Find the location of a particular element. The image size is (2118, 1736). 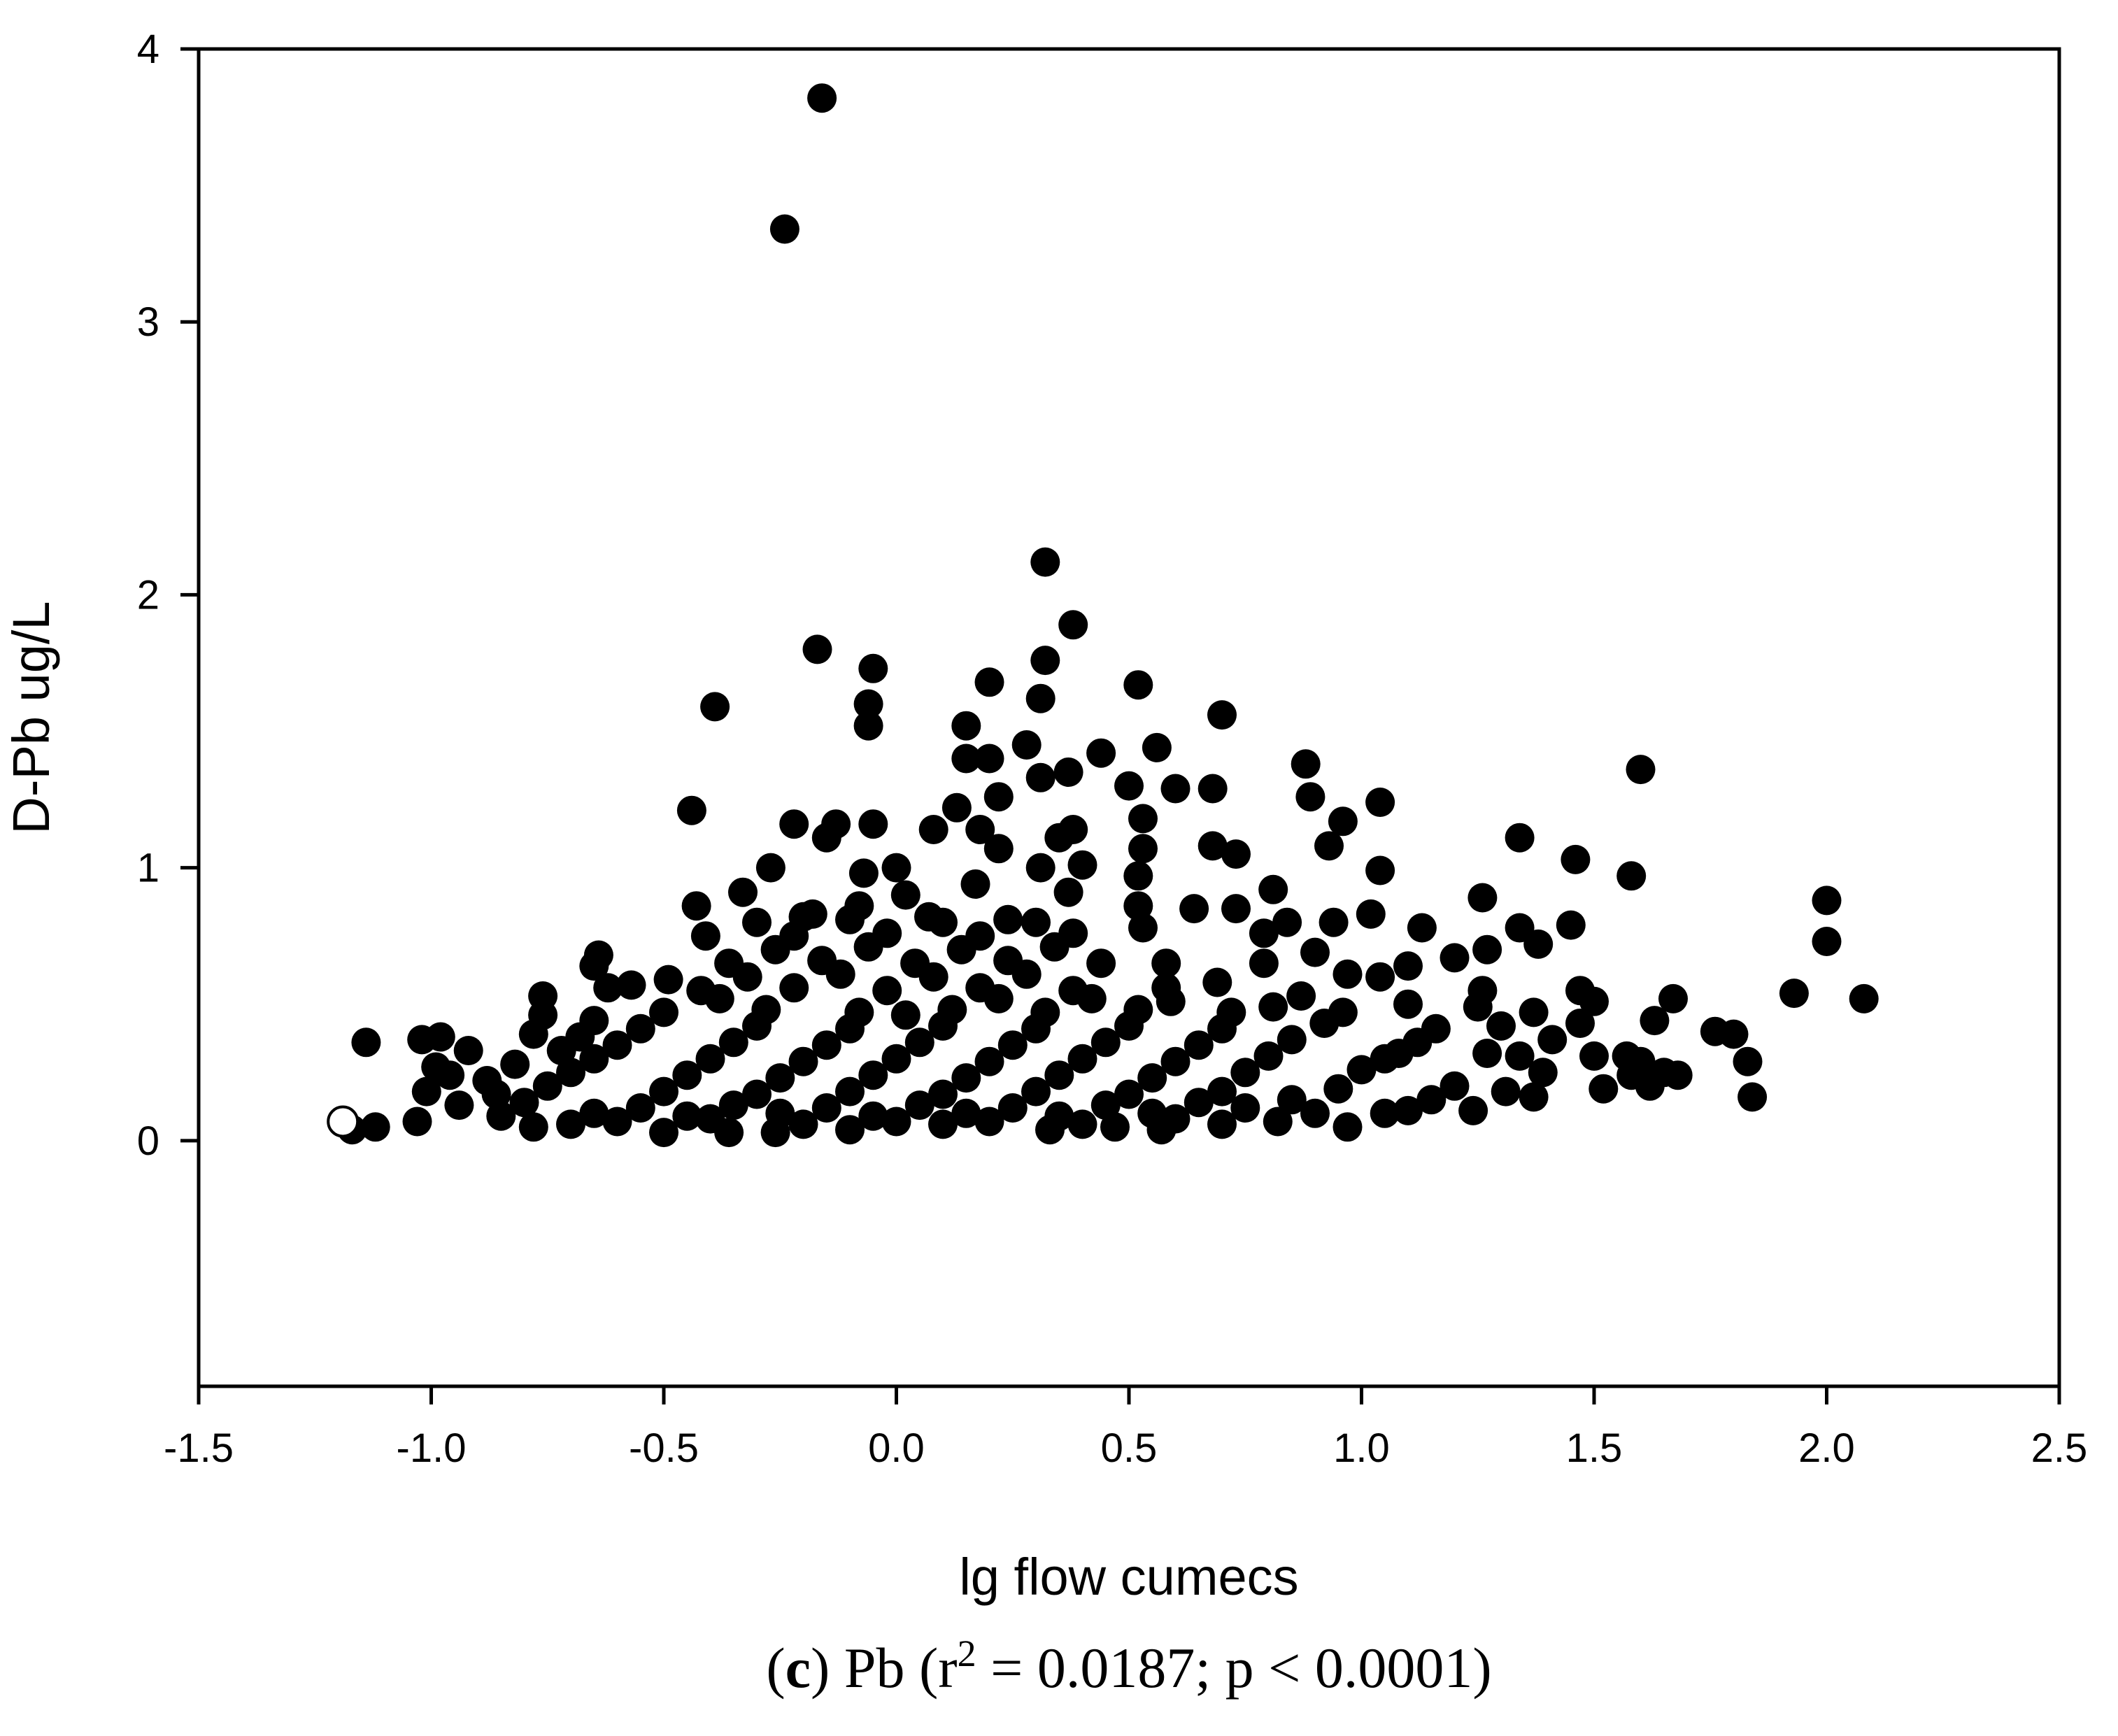

x-tick-label: -1.0 is located at coordinates (432, 1448).